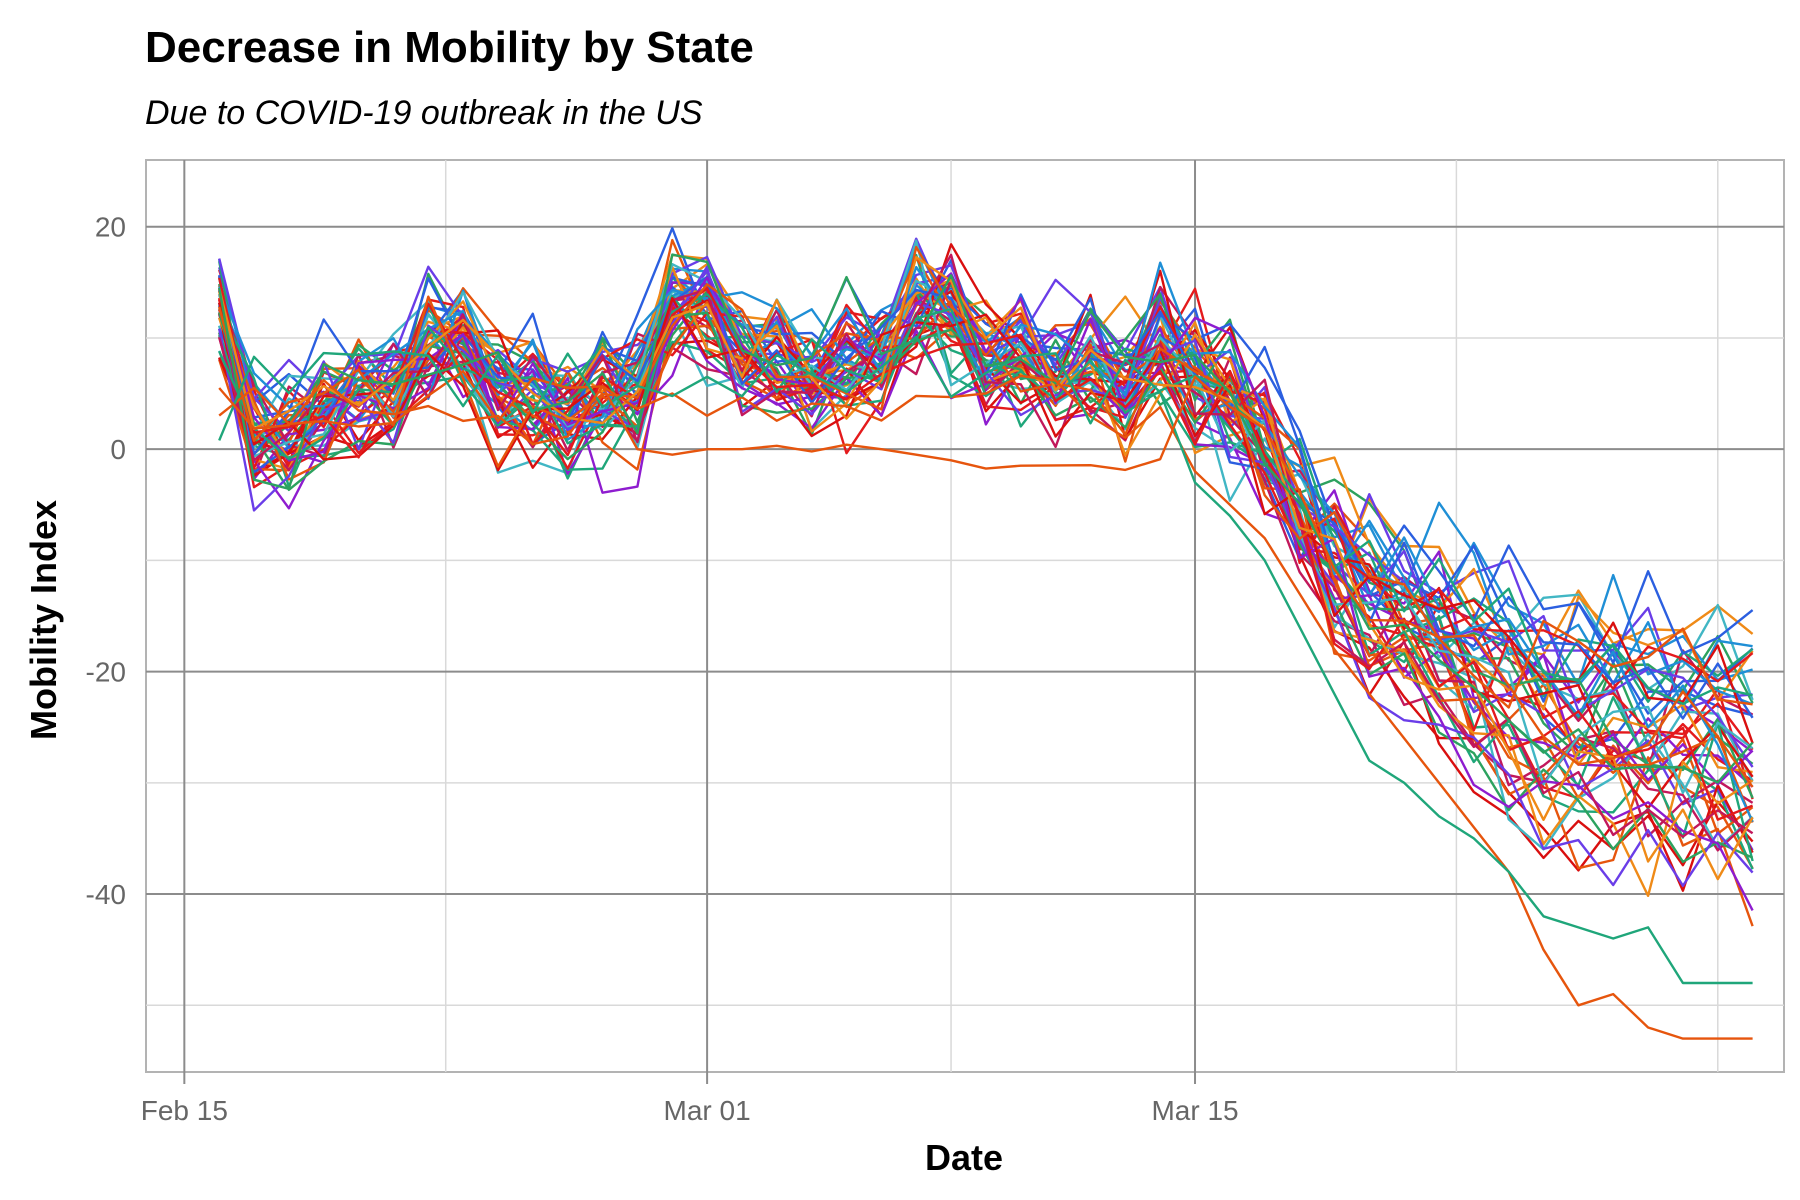 The image size is (1800, 1200). I want to click on x-tick-label: Feb 15, so click(184, 1110).